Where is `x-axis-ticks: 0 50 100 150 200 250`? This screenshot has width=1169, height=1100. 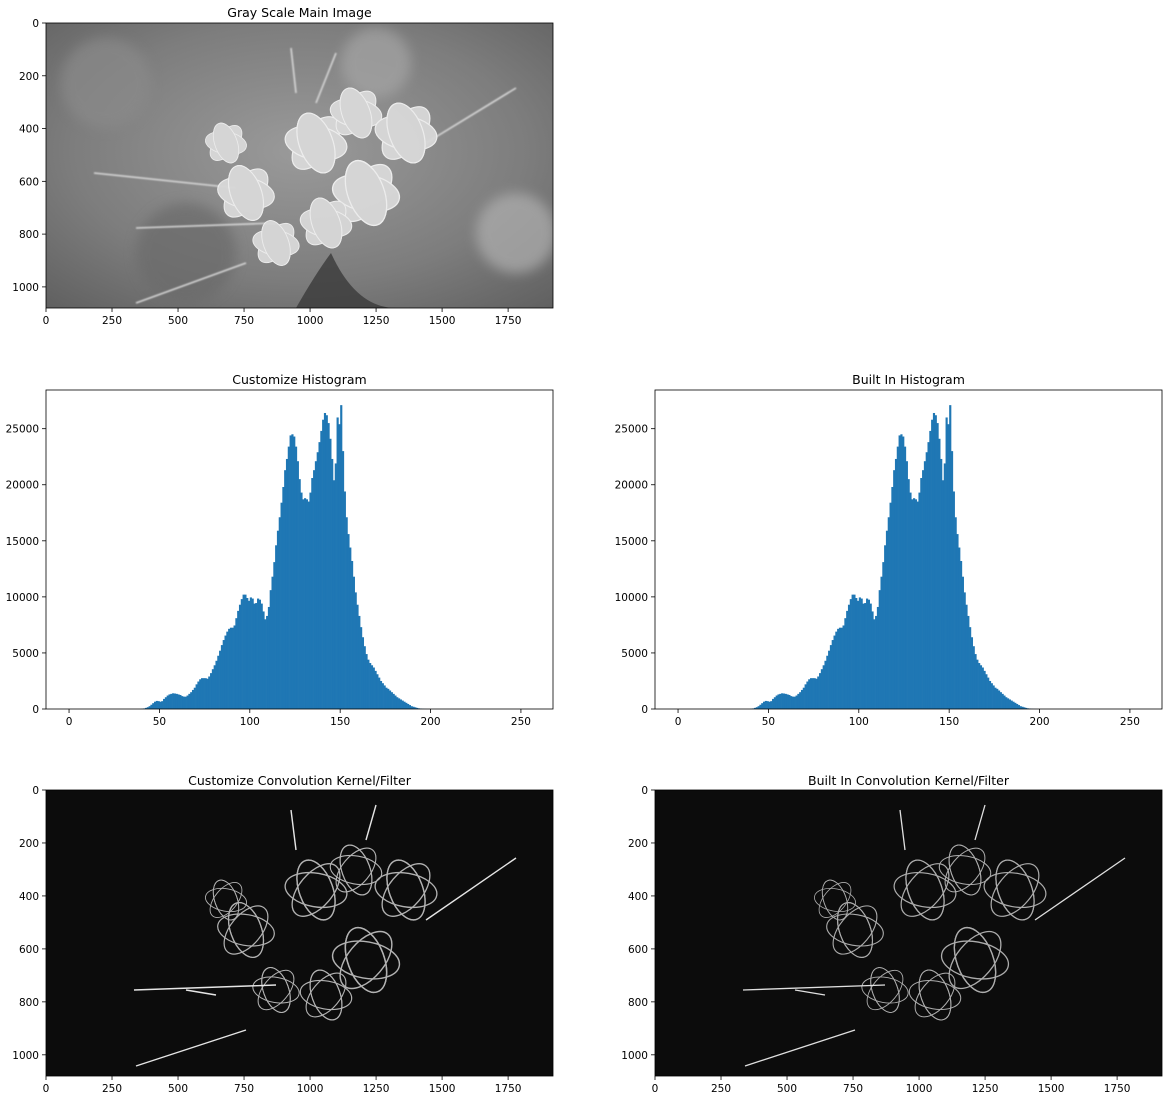 x-axis-ticks: 0 50 100 150 200 250 is located at coordinates (298, 718).